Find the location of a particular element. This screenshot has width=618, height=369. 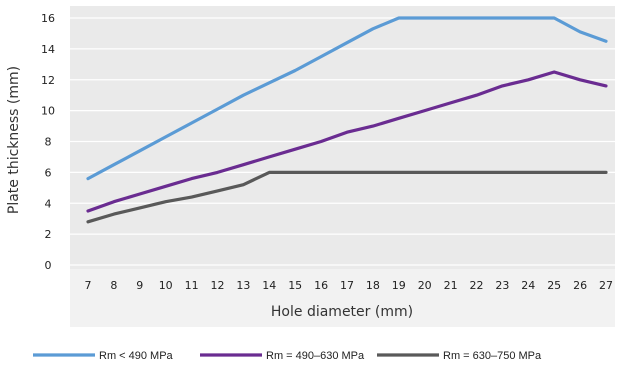

y-tick-label: 2 is located at coordinates (48, 234).